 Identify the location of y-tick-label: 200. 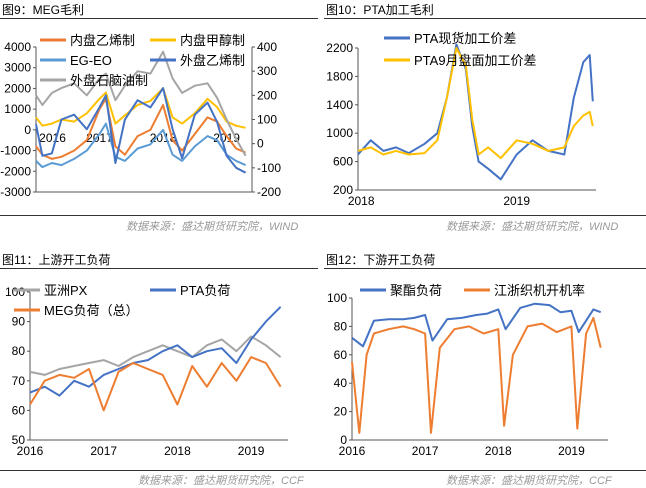
(343, 190).